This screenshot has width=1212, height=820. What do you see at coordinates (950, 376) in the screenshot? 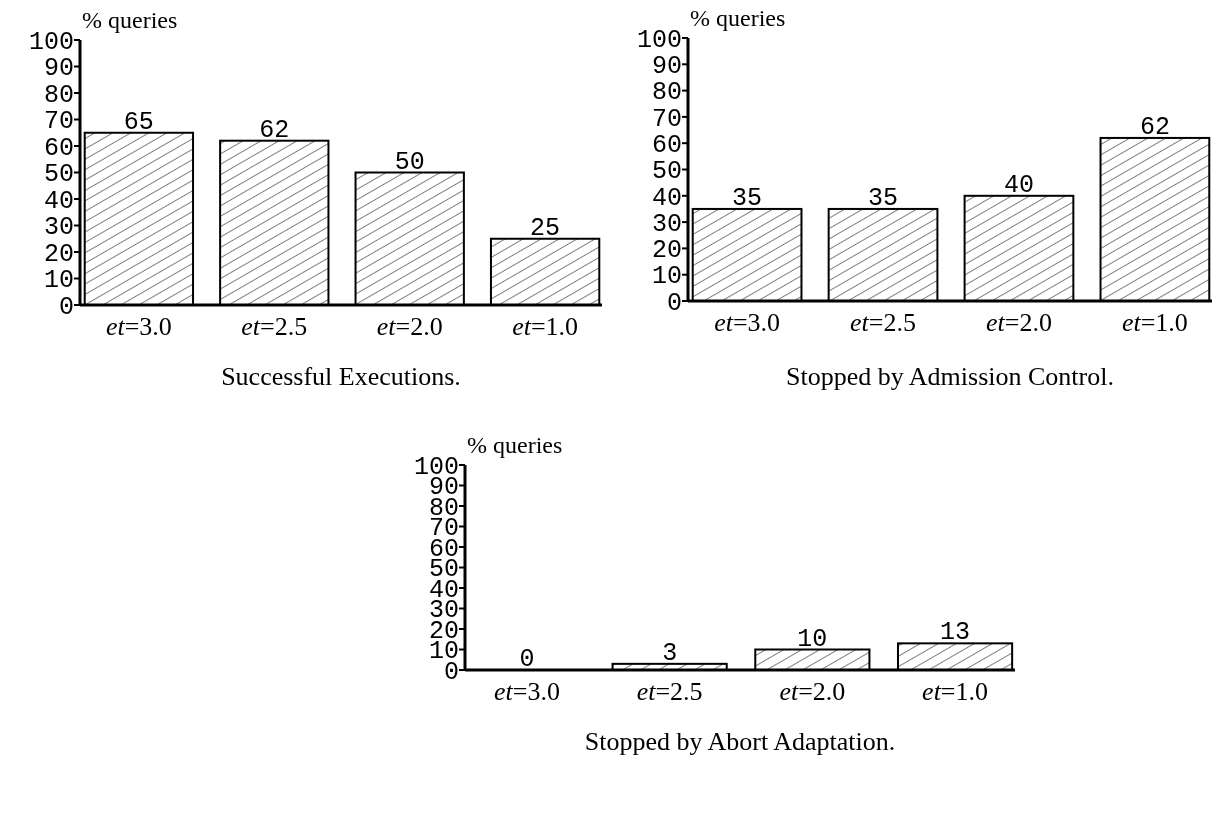
I see `text: Stopped by Admission Control.` at bounding box center [950, 376].